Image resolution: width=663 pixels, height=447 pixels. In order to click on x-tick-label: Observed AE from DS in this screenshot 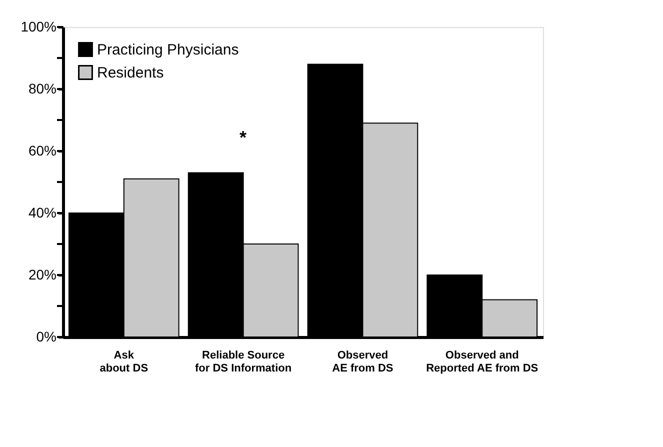, I will do `click(363, 362)`.